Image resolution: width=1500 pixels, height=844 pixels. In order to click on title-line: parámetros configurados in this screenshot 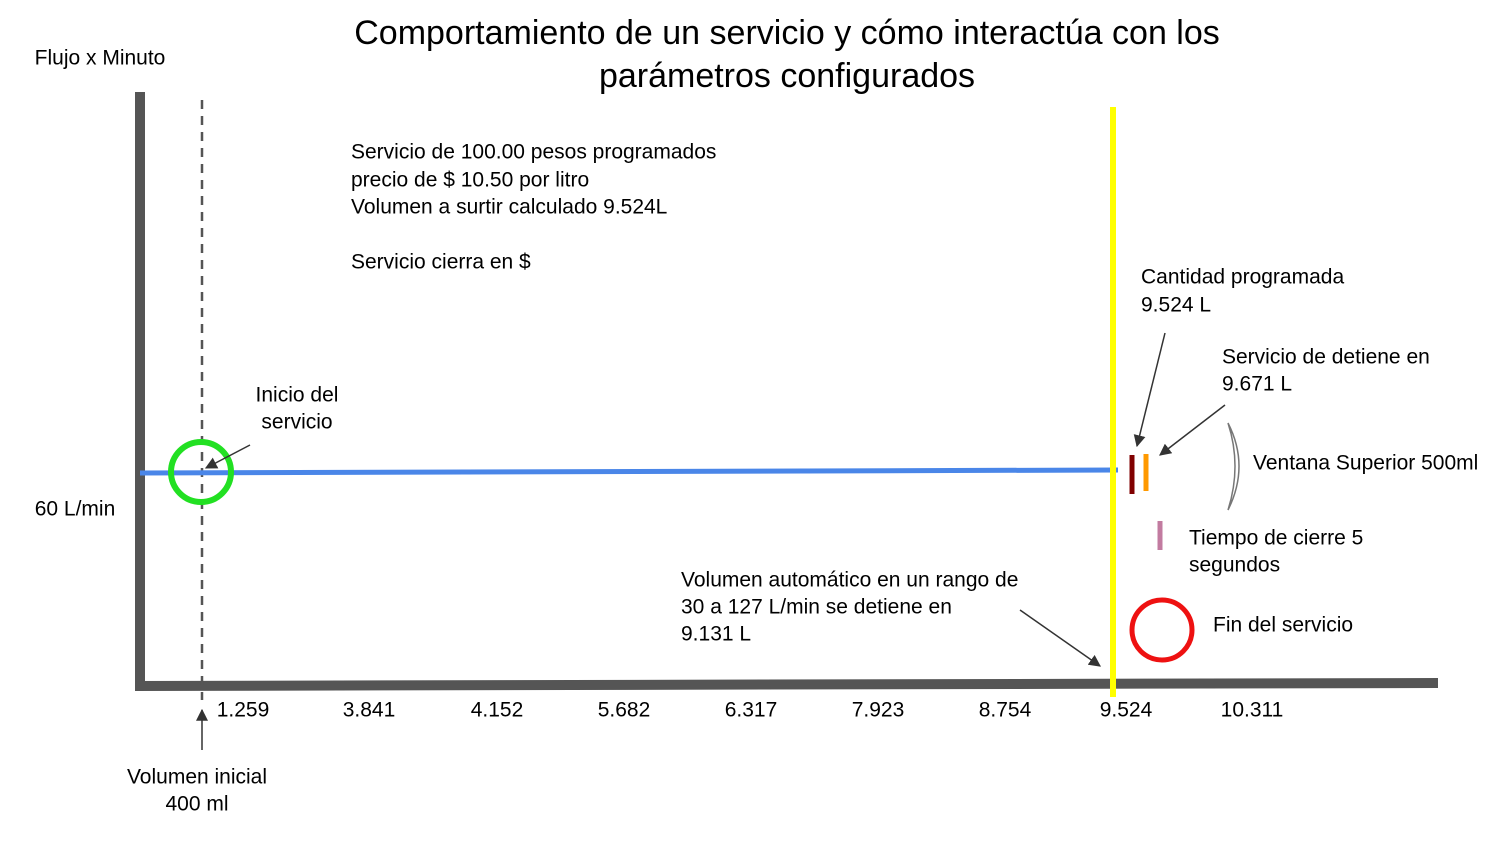, I will do `click(787, 76)`.